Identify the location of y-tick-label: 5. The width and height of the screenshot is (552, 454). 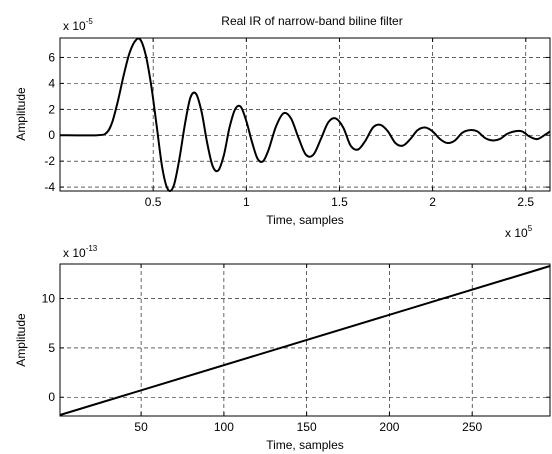
(51, 348).